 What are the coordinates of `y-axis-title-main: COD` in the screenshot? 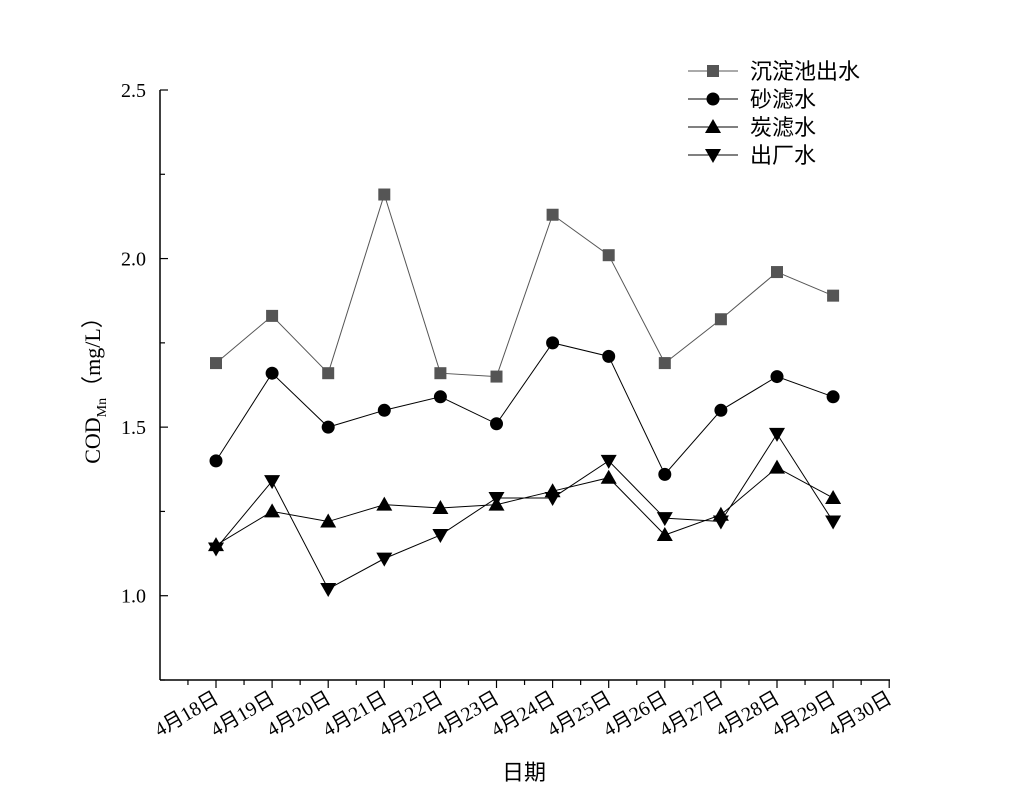 It's located at (92, 440).